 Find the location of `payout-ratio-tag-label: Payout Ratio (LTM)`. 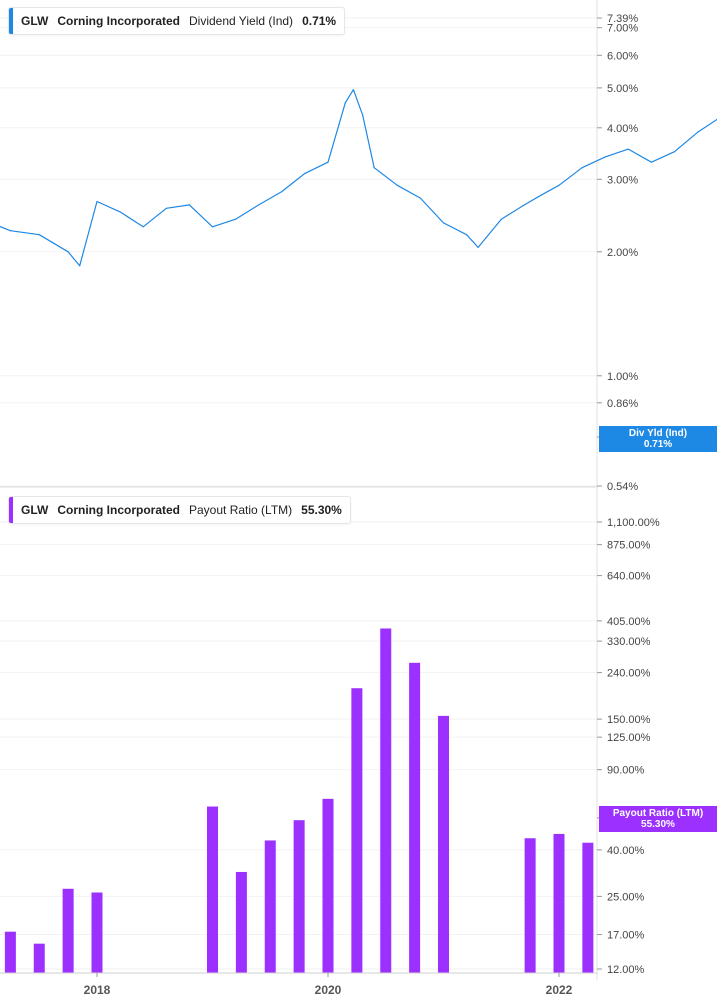

payout-ratio-tag-label: Payout Ratio (LTM) is located at coordinates (658, 813).